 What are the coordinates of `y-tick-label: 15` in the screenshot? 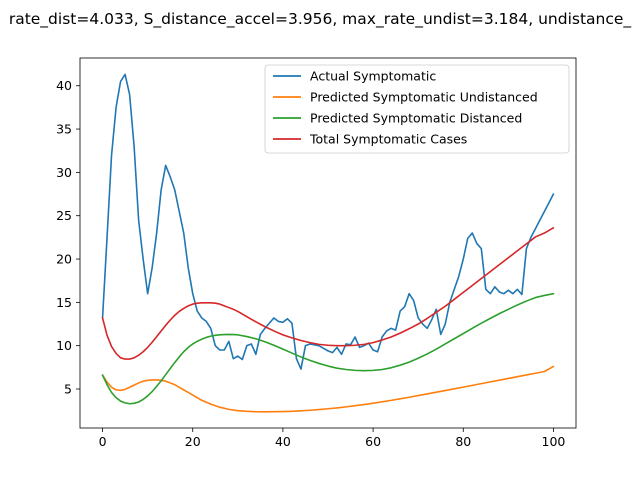 It's located at (64, 302).